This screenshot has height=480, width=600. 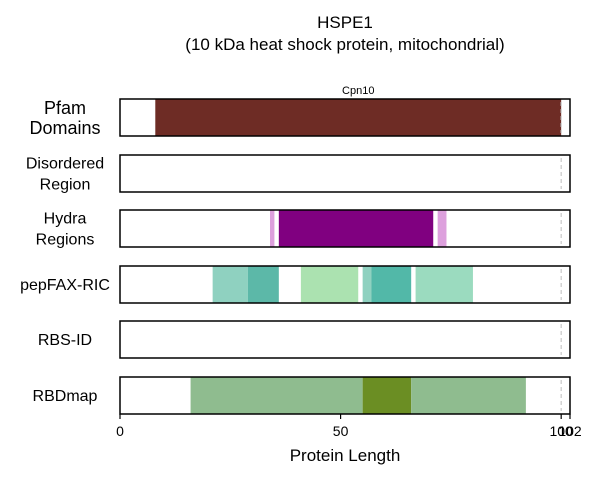 I want to click on track-2: Hydra Regions, so click(x=303, y=229).